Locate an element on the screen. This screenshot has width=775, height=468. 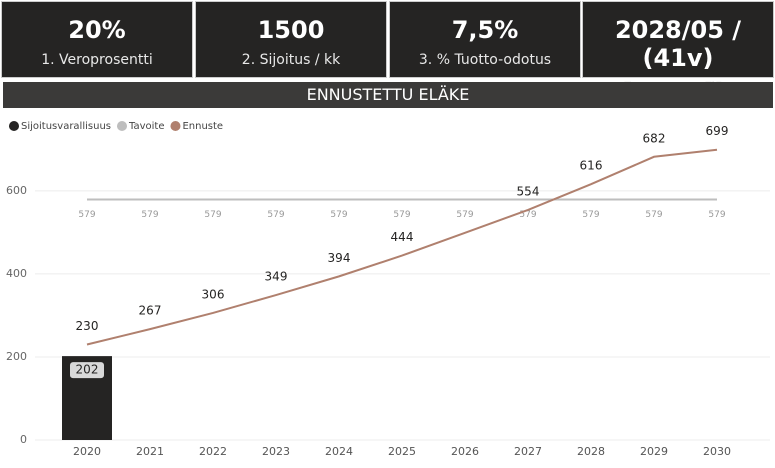
kpi-value: 2028/05 / (41v) is located at coordinates (678, 44).